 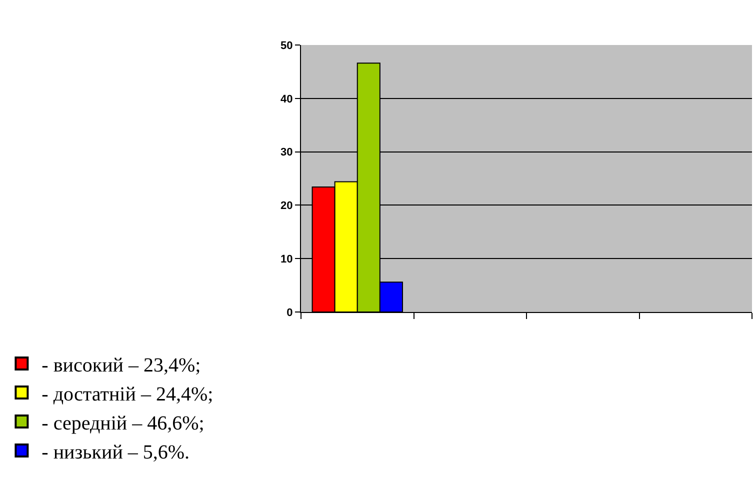 I want to click on legend-label: - середній – 46,6%;, so click(x=123, y=423).